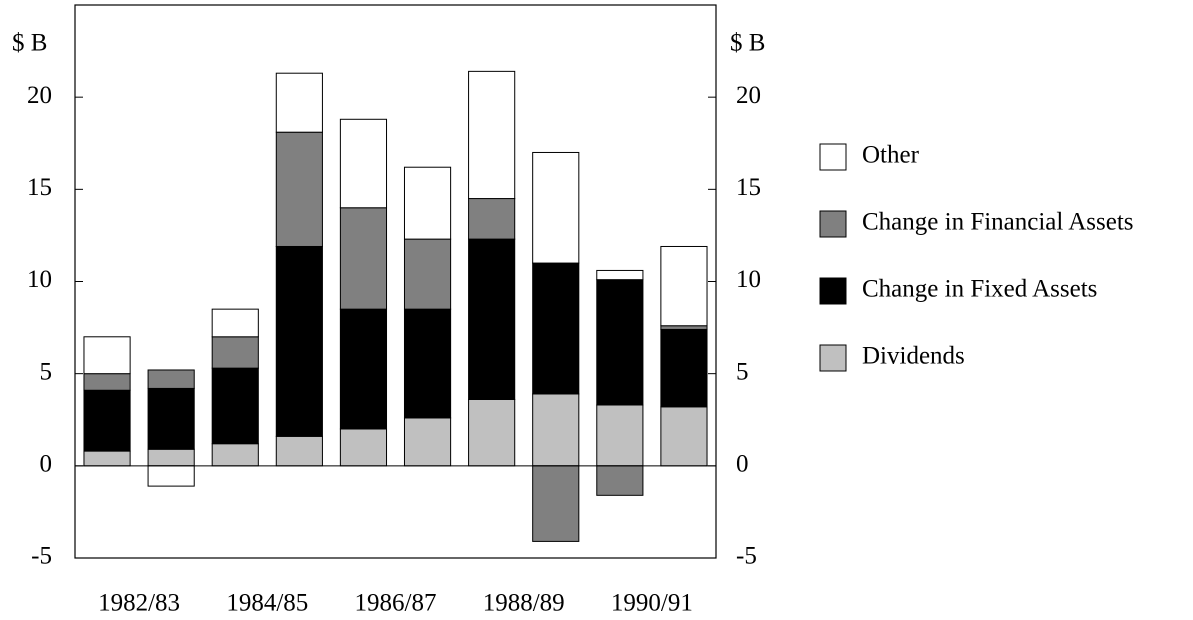  I want to click on legend-label: Change in Fixed Assets, so click(979, 289).